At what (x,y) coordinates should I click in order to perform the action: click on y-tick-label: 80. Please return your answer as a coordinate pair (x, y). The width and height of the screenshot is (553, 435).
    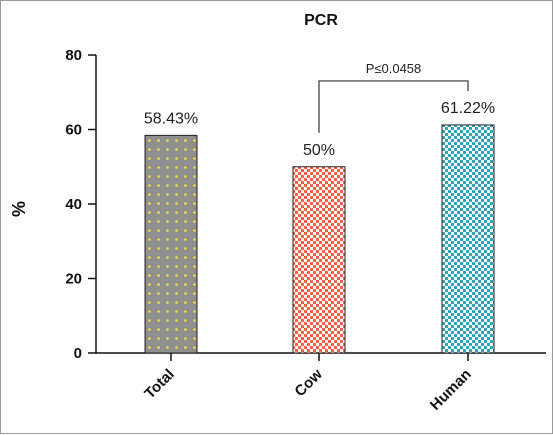
    Looking at the image, I should click on (73, 55).